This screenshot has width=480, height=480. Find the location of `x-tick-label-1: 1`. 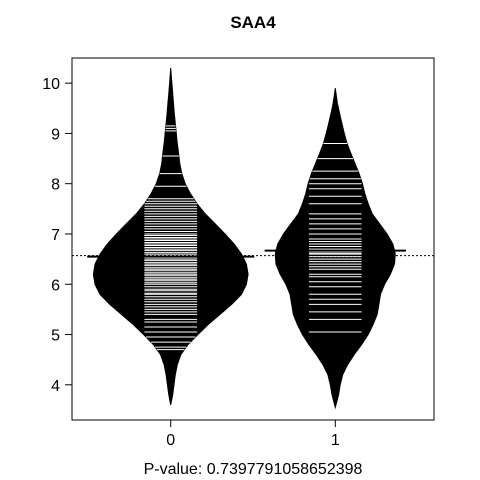

x-tick-label-1: 1 is located at coordinates (335, 440).